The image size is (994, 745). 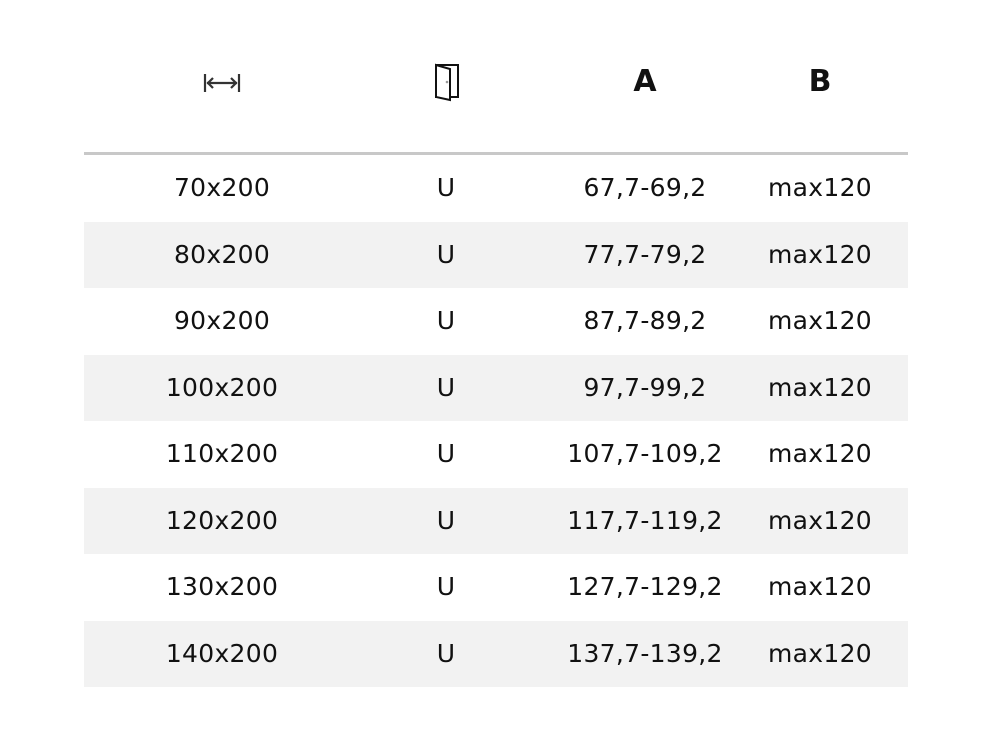 What do you see at coordinates (496, 387) in the screenshot?
I see `table-row: 100x200 U 97,7-99,2 max120` at bounding box center [496, 387].